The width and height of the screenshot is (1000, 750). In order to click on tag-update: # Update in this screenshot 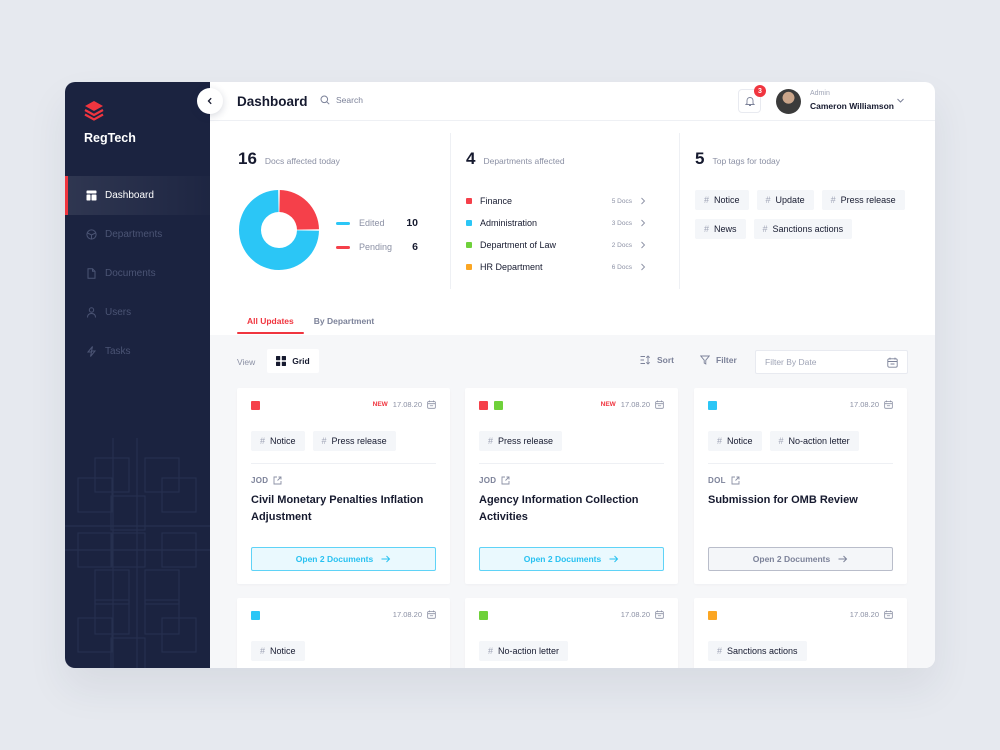, I will do `click(785, 200)`.